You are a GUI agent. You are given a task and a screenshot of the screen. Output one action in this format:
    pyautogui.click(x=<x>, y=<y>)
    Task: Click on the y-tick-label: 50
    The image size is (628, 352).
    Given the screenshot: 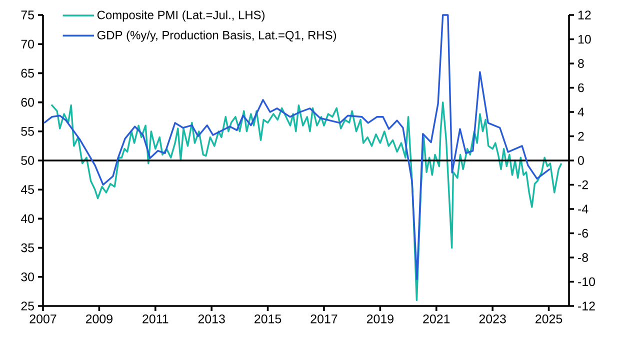 What is the action you would take?
    pyautogui.click(x=27, y=160)
    